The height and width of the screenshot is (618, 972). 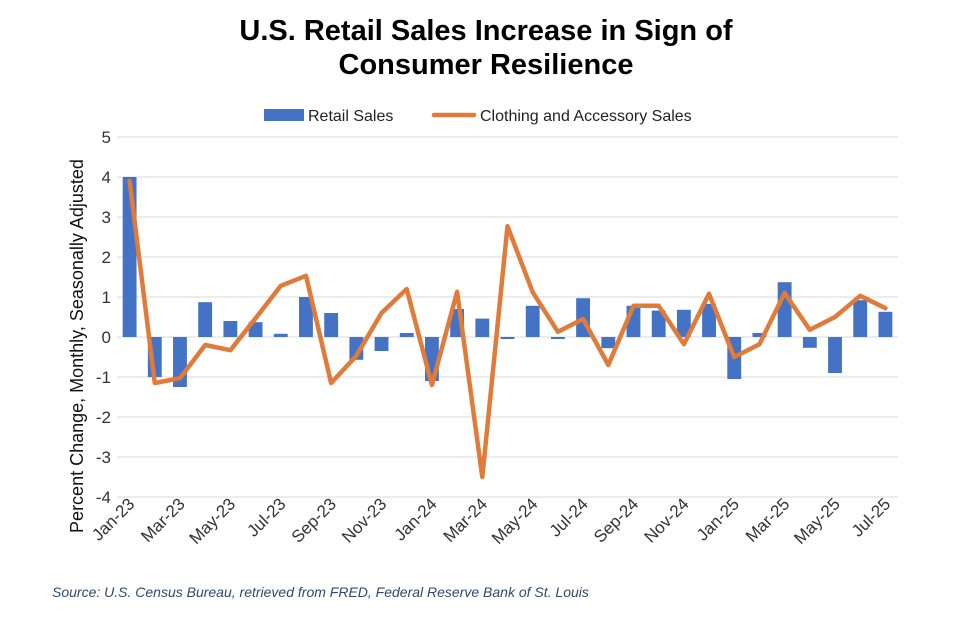 I want to click on x-tick-label: Jan-24, so click(x=416, y=519).